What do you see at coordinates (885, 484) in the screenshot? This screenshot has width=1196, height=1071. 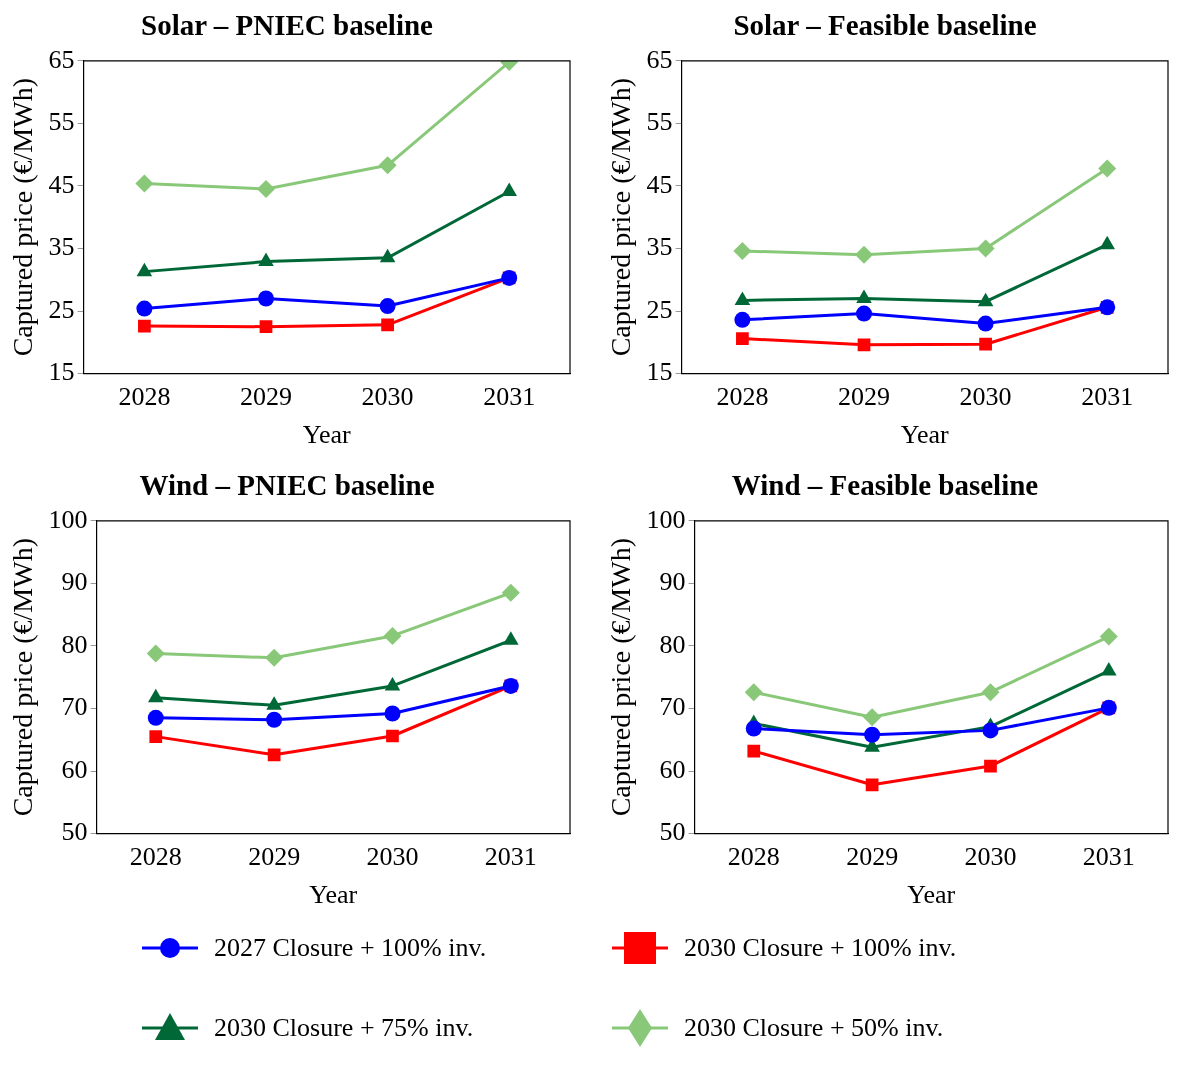 I see `chart-title: Wind – Feasible baseline` at bounding box center [885, 484].